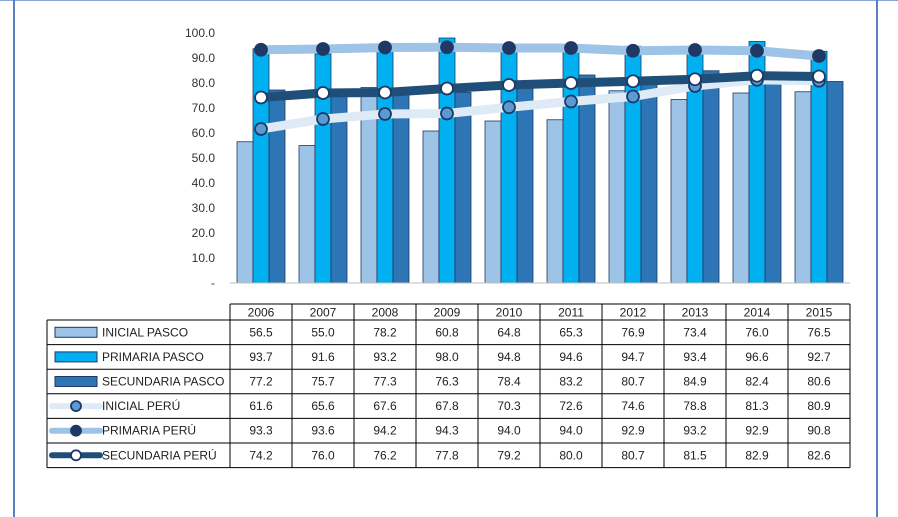 The height and width of the screenshot is (517, 898). I want to click on table-value: 93.3, so click(261, 431).